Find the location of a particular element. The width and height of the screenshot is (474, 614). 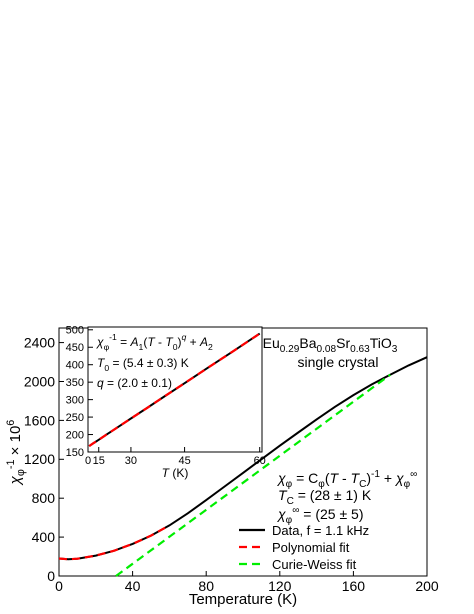

x-tick-label: 60 is located at coordinates (260, 461).